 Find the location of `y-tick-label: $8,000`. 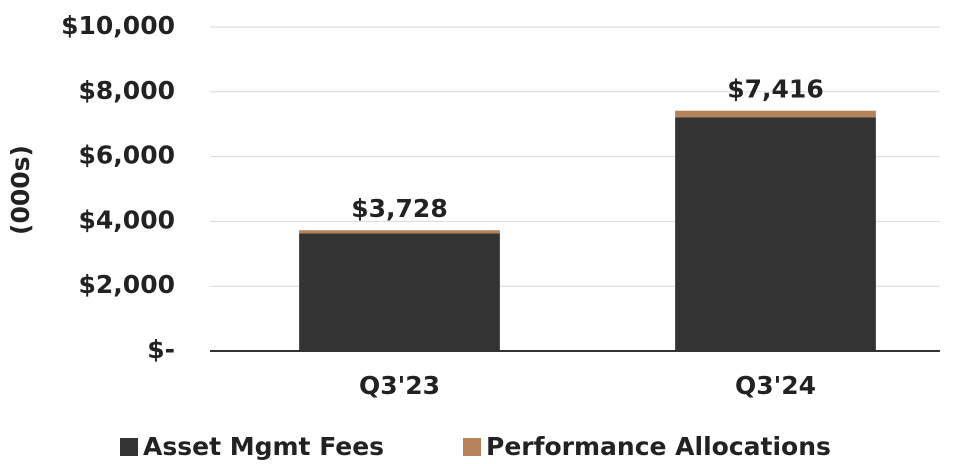

y-tick-label: $8,000 is located at coordinates (127, 90).